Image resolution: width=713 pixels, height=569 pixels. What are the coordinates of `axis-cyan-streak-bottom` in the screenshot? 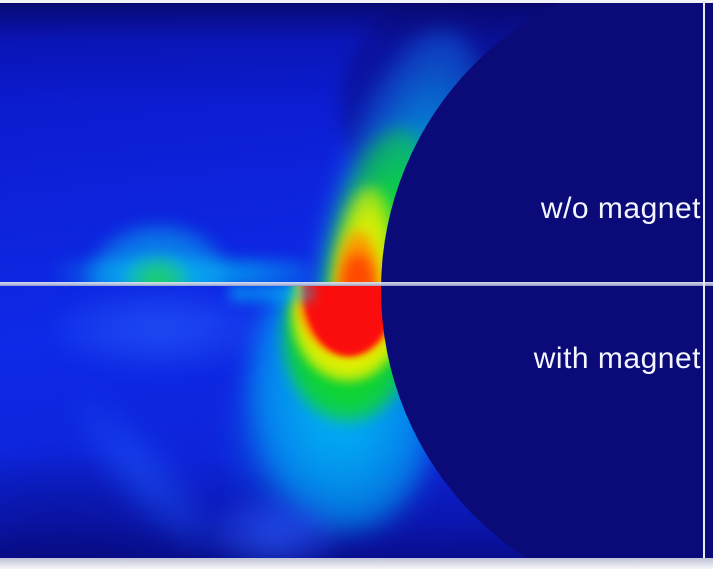 It's located at (271, 294).